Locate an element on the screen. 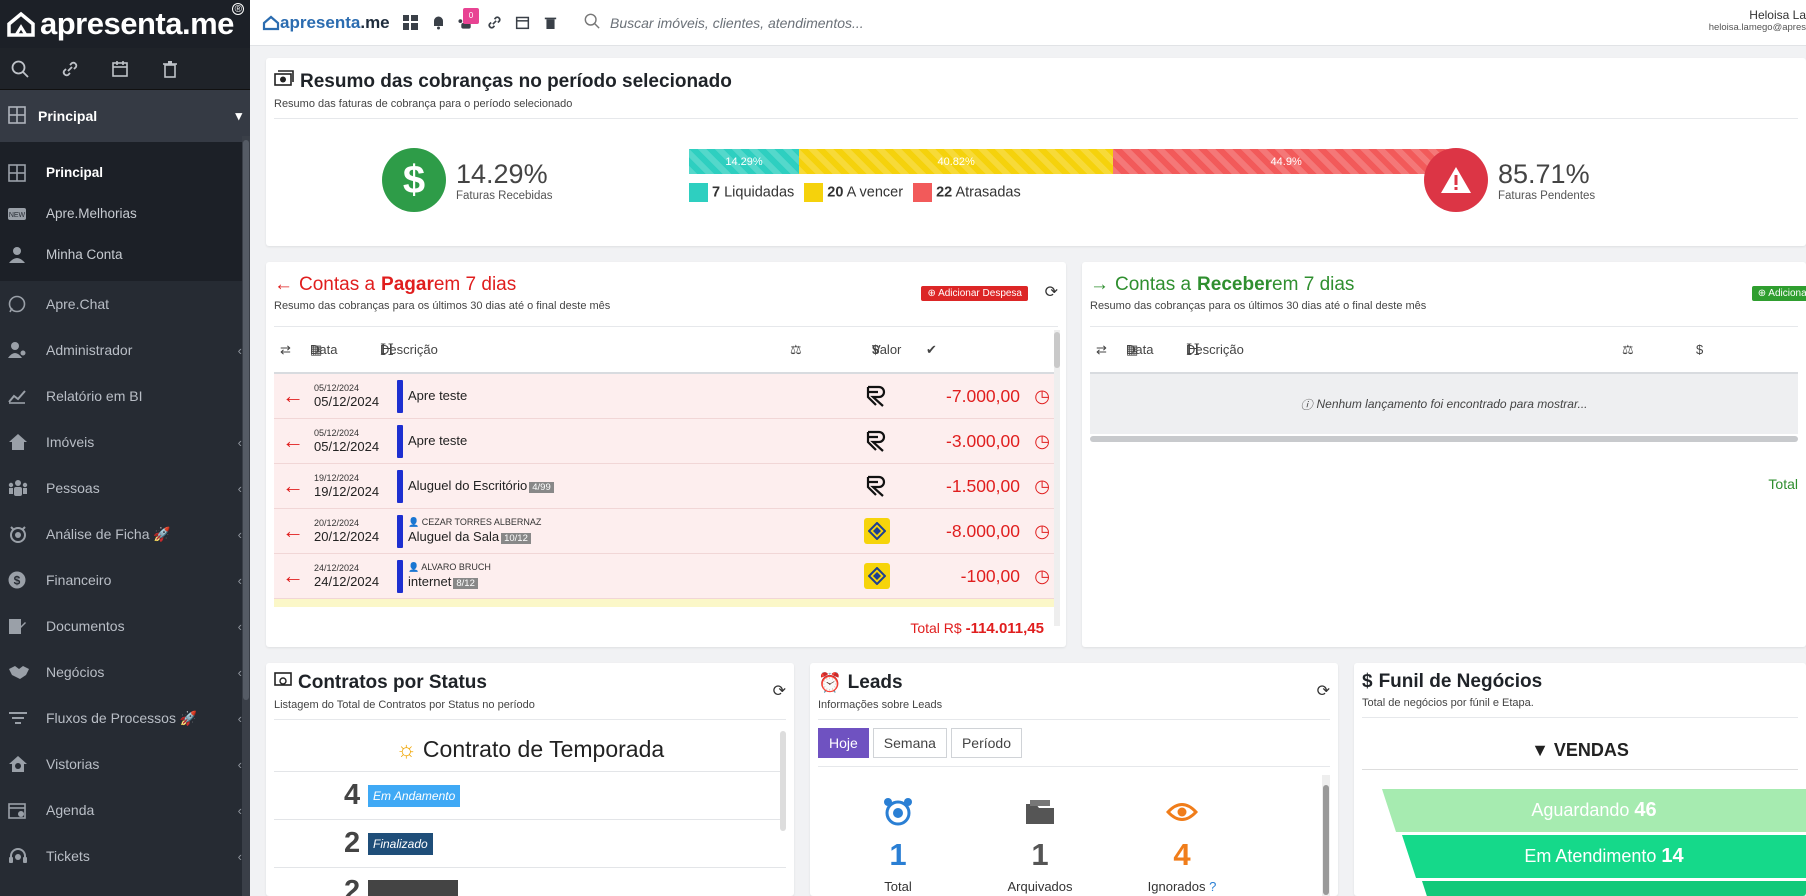 The height and width of the screenshot is (896, 1806). help-icon: ? is located at coordinates (1213, 886).